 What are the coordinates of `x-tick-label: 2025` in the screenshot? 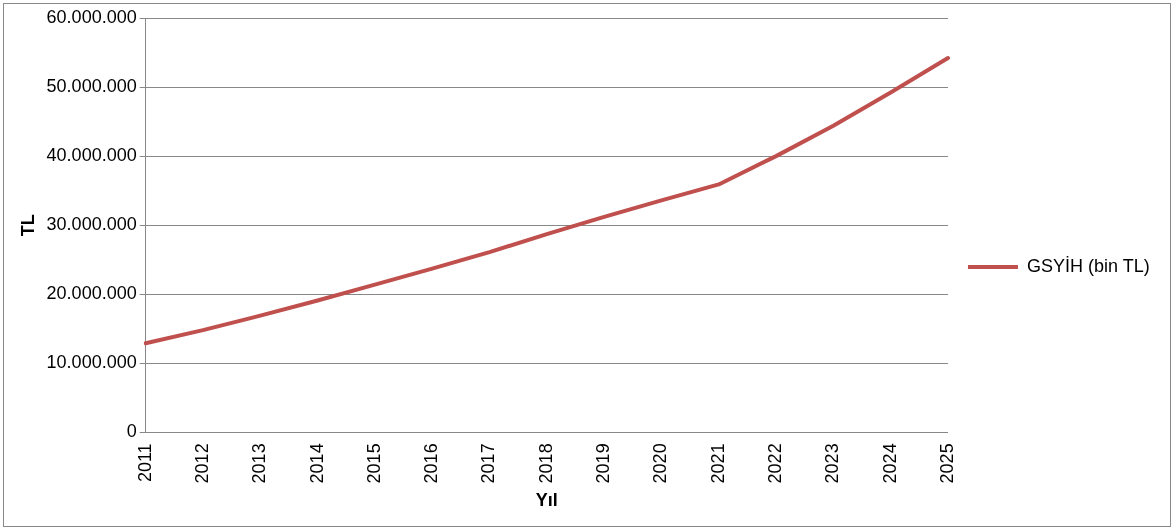 It's located at (946, 463).